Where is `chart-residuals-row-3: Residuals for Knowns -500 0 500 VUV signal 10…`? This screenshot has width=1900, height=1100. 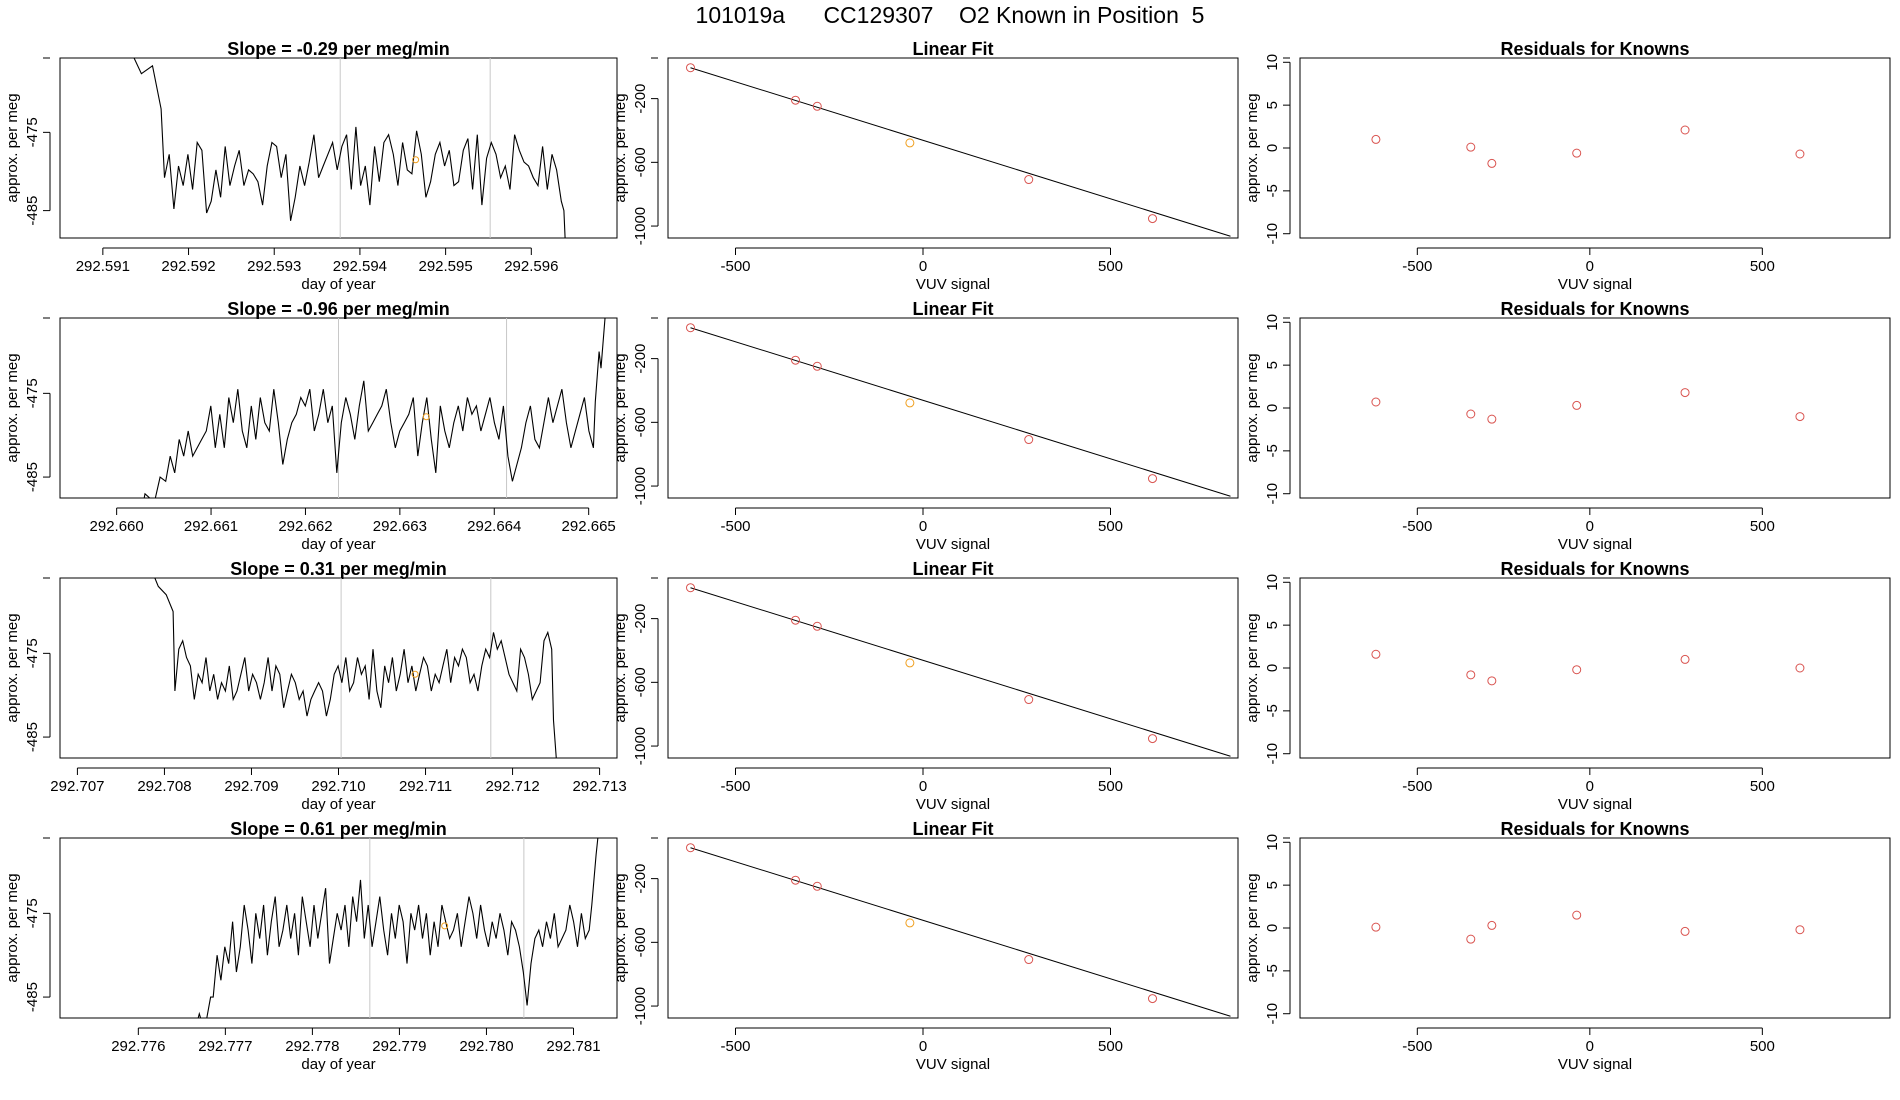
chart-residuals-row-3: Residuals for Knowns -500 0 500 VUV signal 10… is located at coordinates (1567, 686).